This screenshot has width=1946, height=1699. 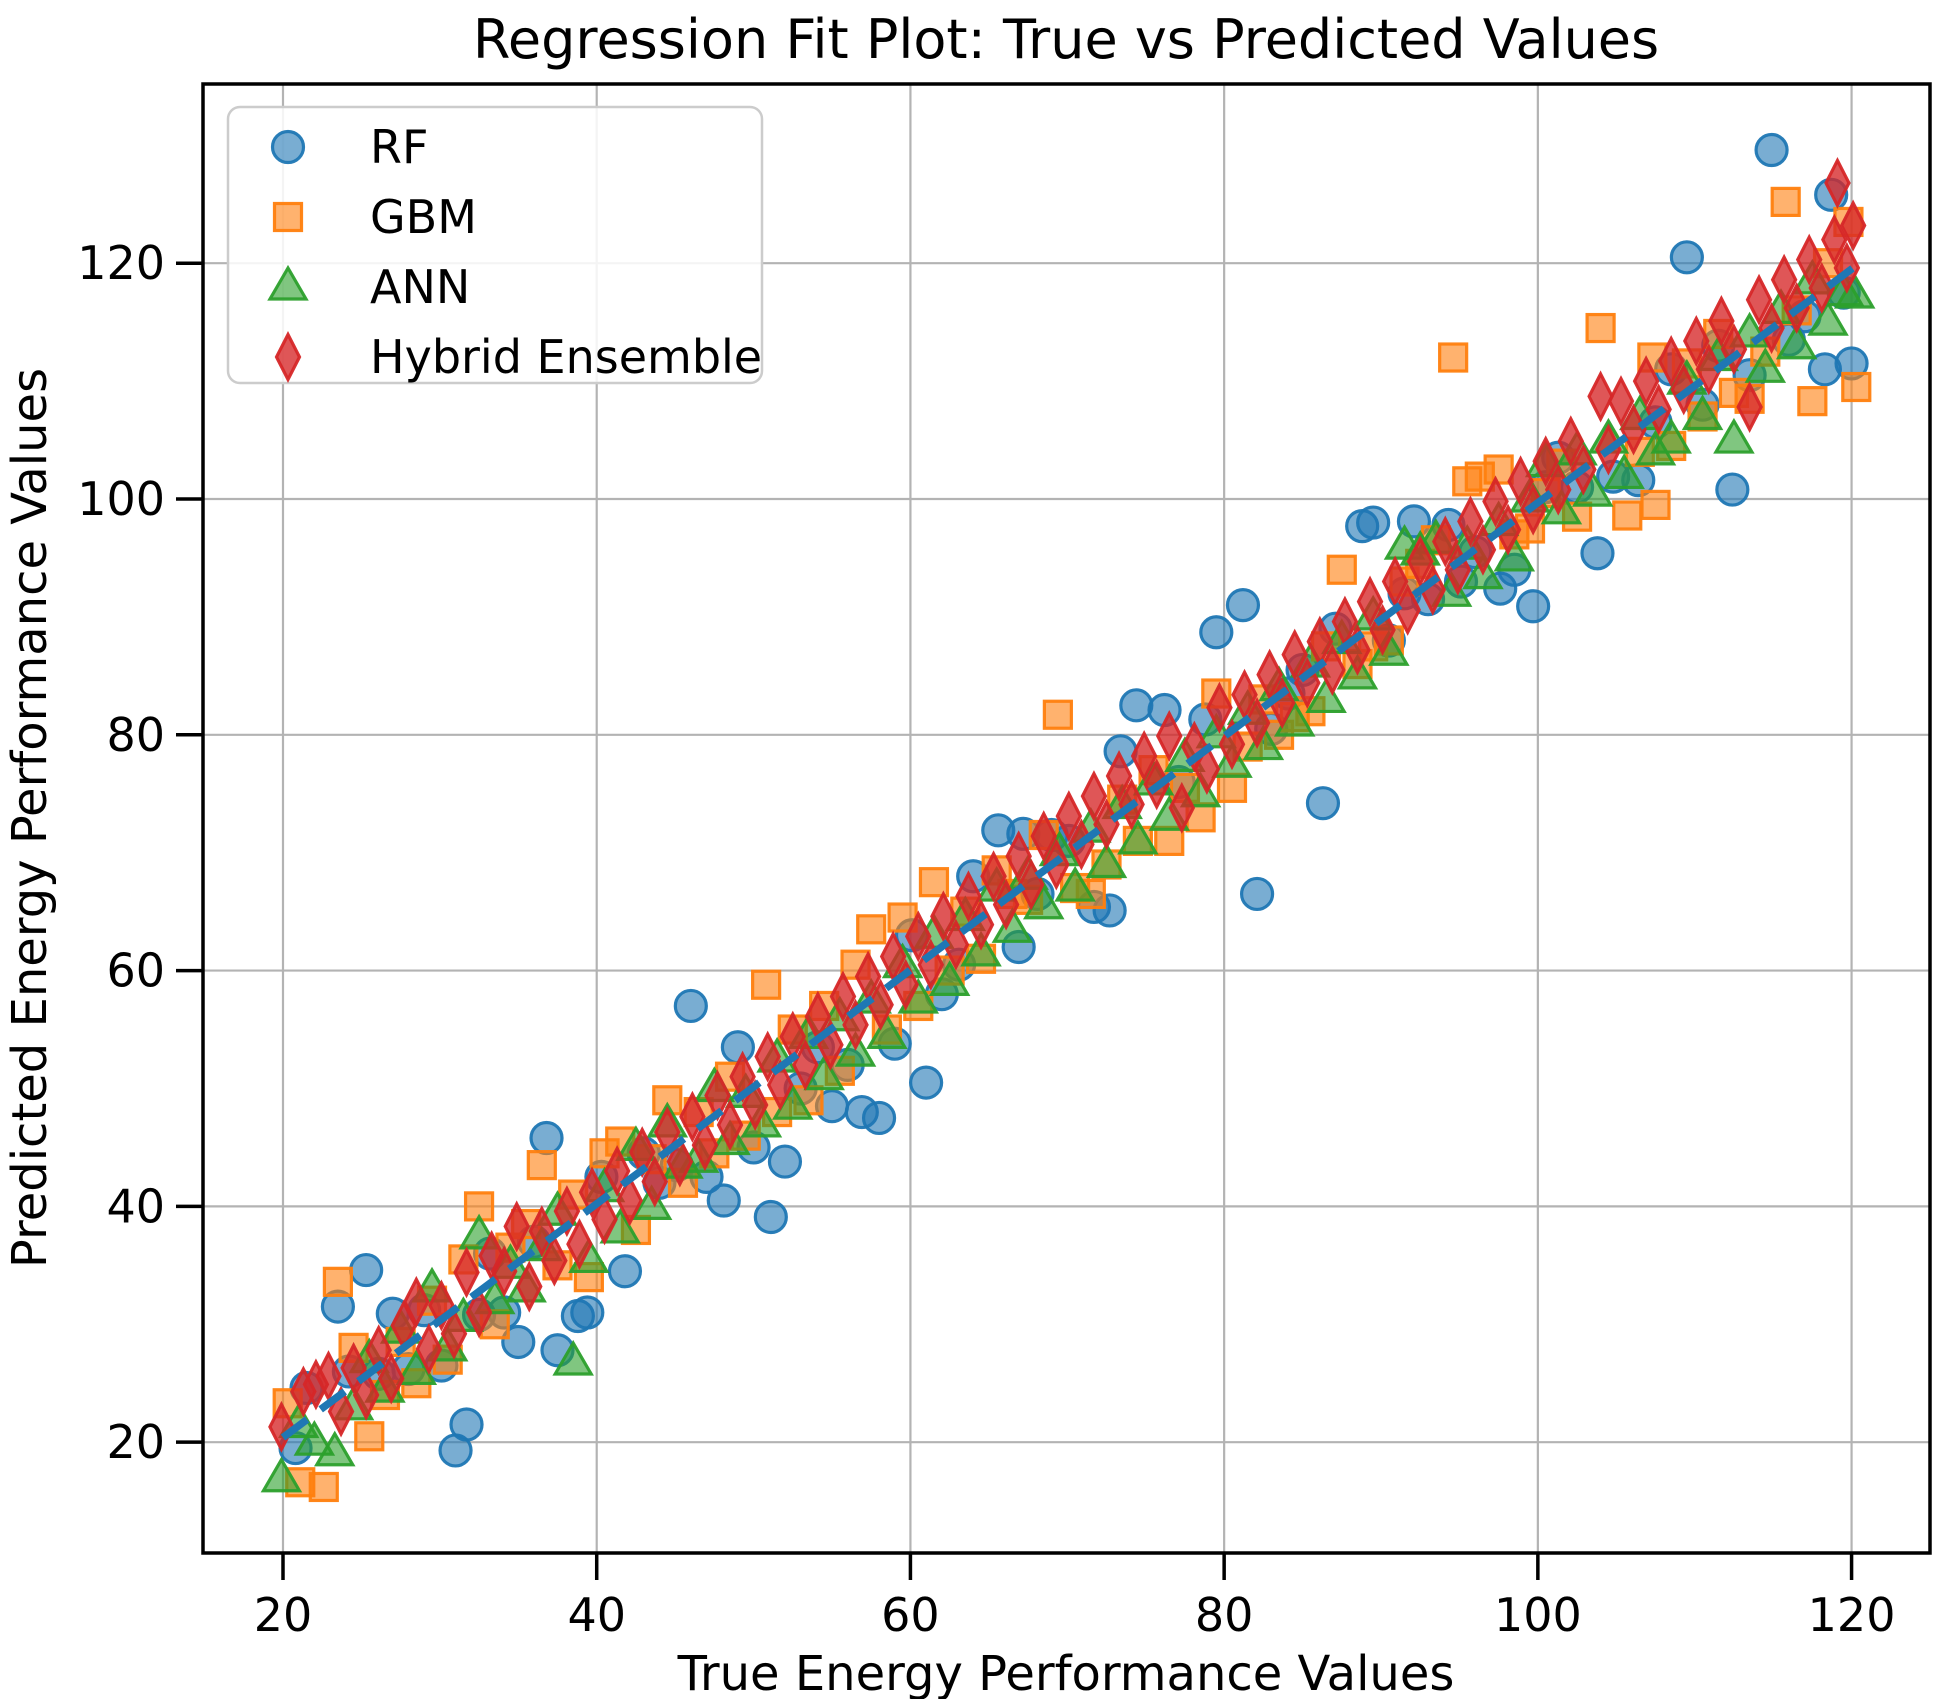 I want to click on y-axis-label: Predicted Energy Performance Values, so click(x=30, y=818).